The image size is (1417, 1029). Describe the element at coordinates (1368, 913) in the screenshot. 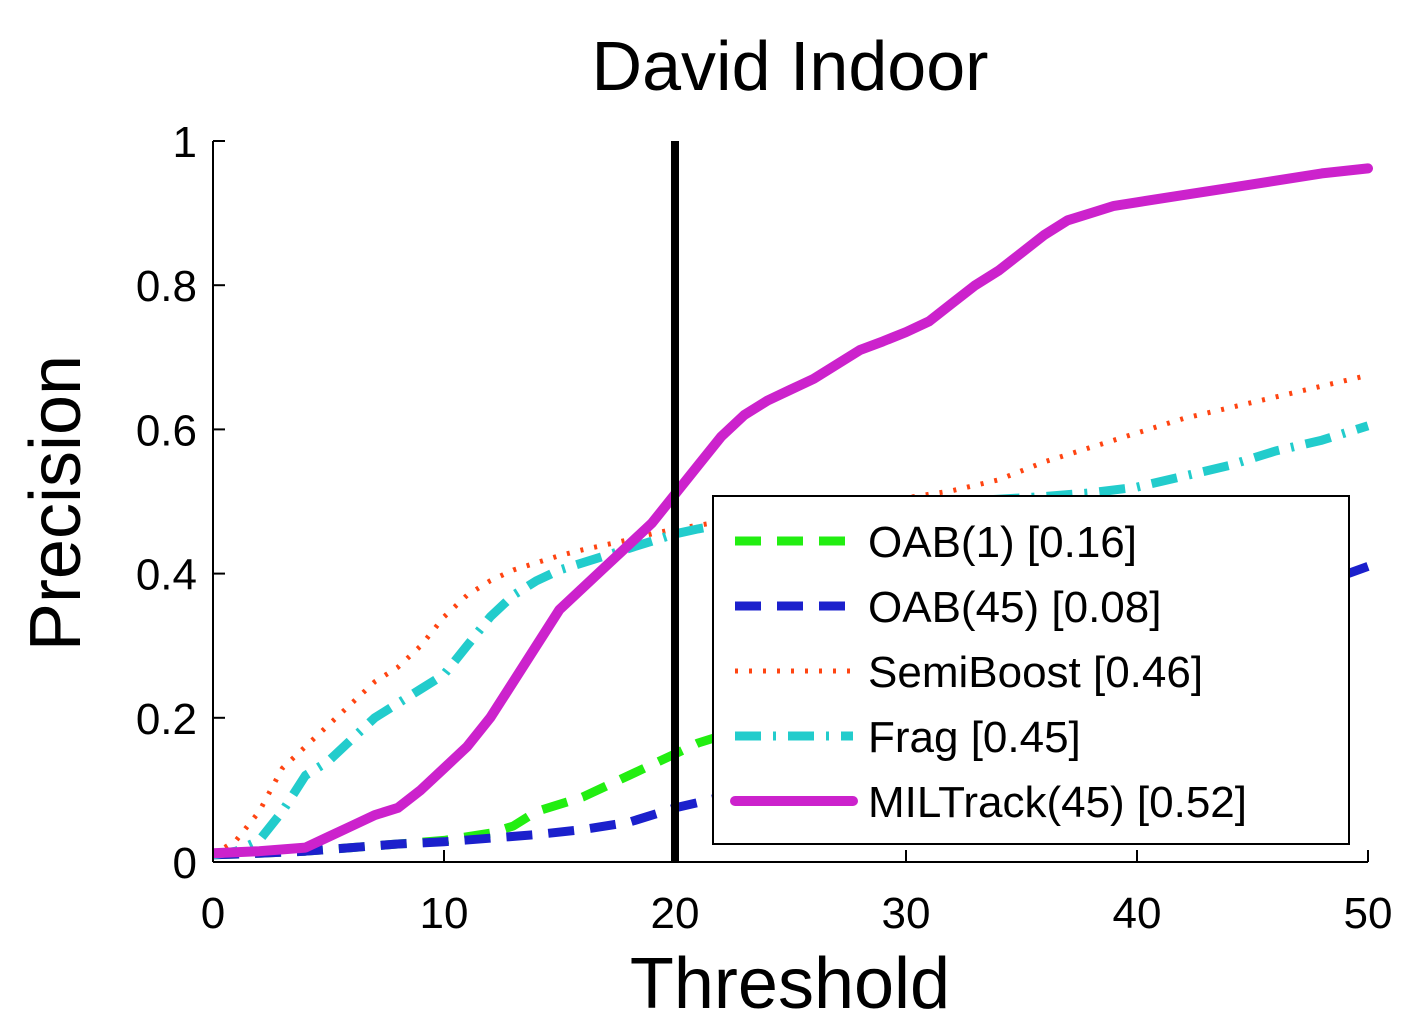

I see `x-tick-label: 50` at that location.